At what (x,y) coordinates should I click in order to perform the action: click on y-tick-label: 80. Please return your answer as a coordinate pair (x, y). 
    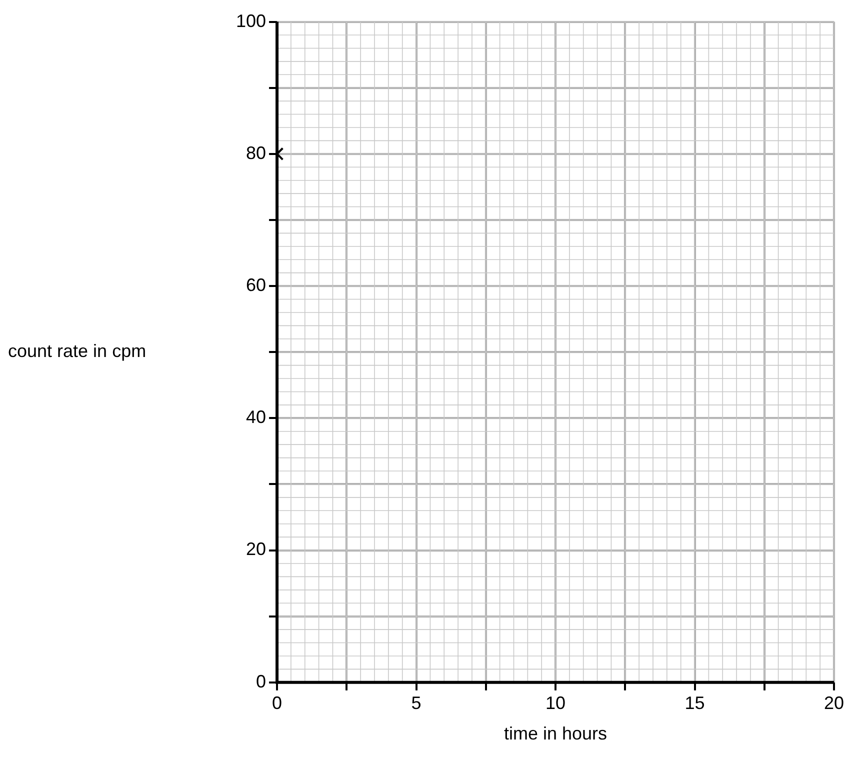
    Looking at the image, I should click on (256, 152).